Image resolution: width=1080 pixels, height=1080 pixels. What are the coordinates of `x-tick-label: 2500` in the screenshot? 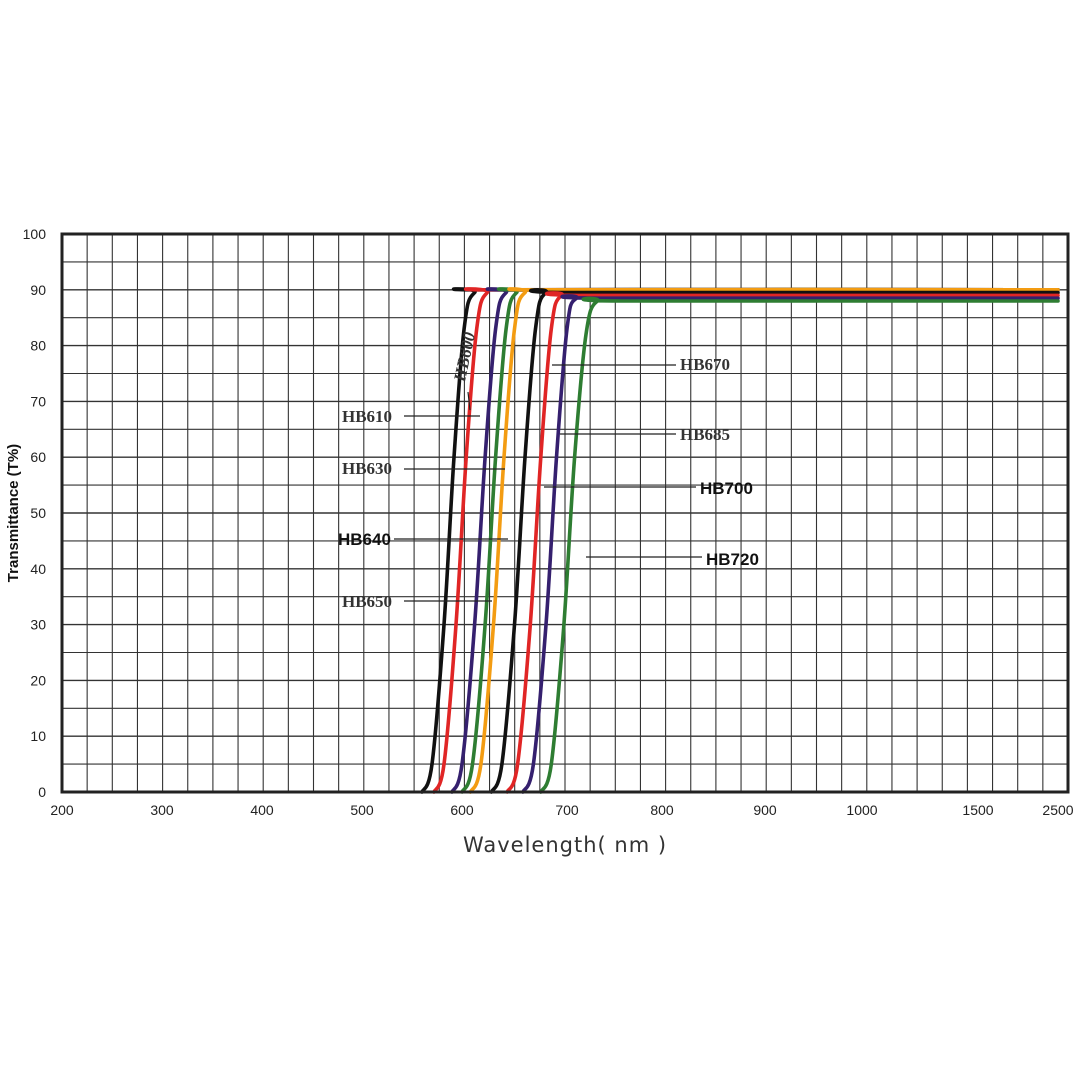 It's located at (1057, 810).